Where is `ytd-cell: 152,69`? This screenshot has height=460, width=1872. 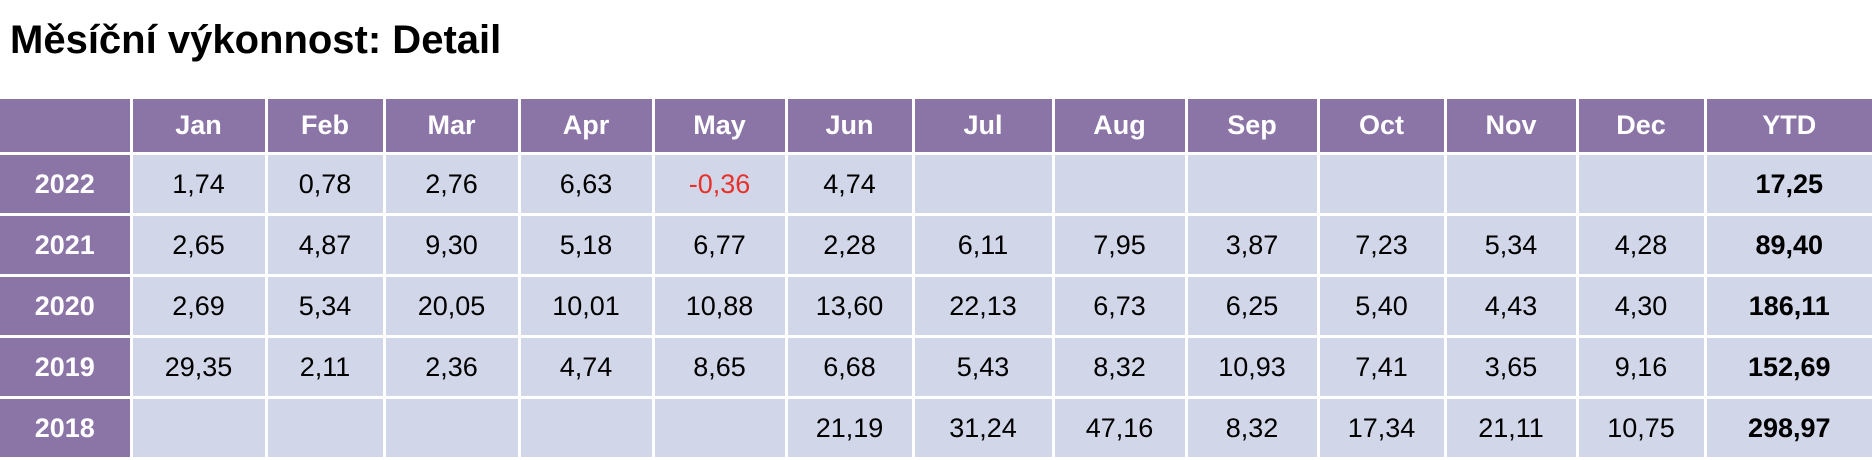 ytd-cell: 152,69 is located at coordinates (1787, 367).